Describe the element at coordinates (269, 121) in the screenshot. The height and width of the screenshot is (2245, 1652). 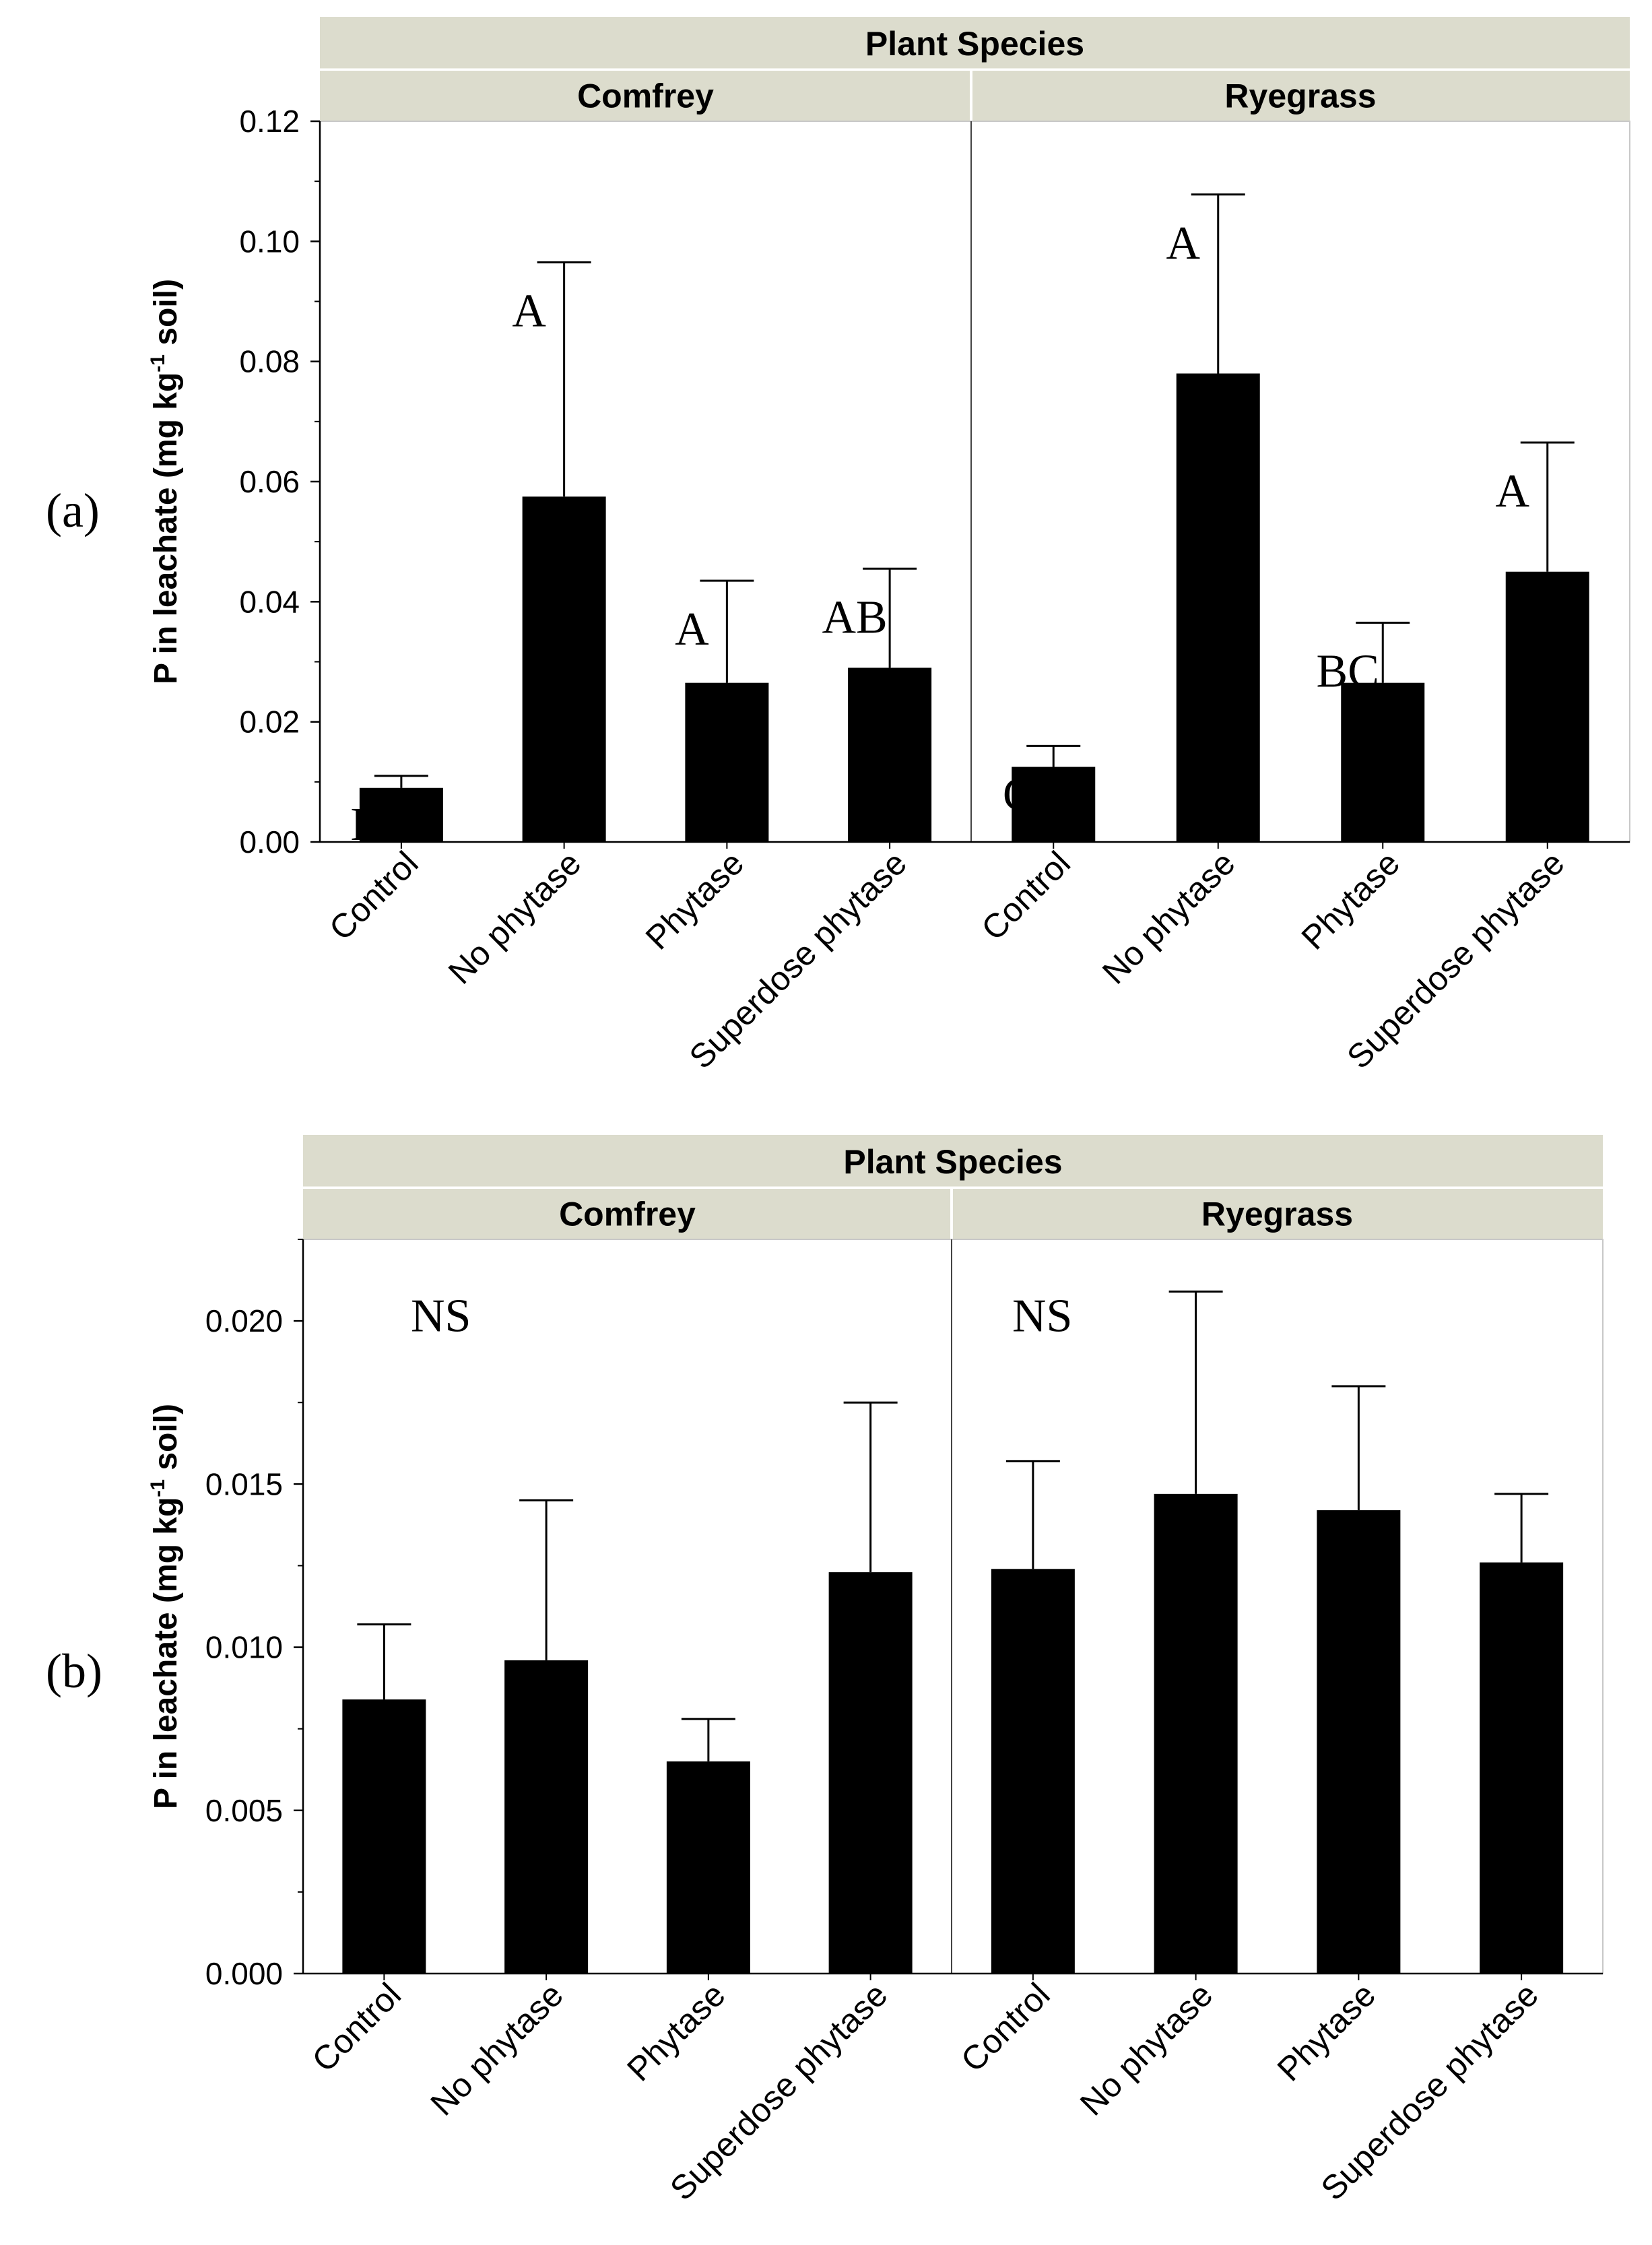
I see `y-tick-label: 0.12` at that location.